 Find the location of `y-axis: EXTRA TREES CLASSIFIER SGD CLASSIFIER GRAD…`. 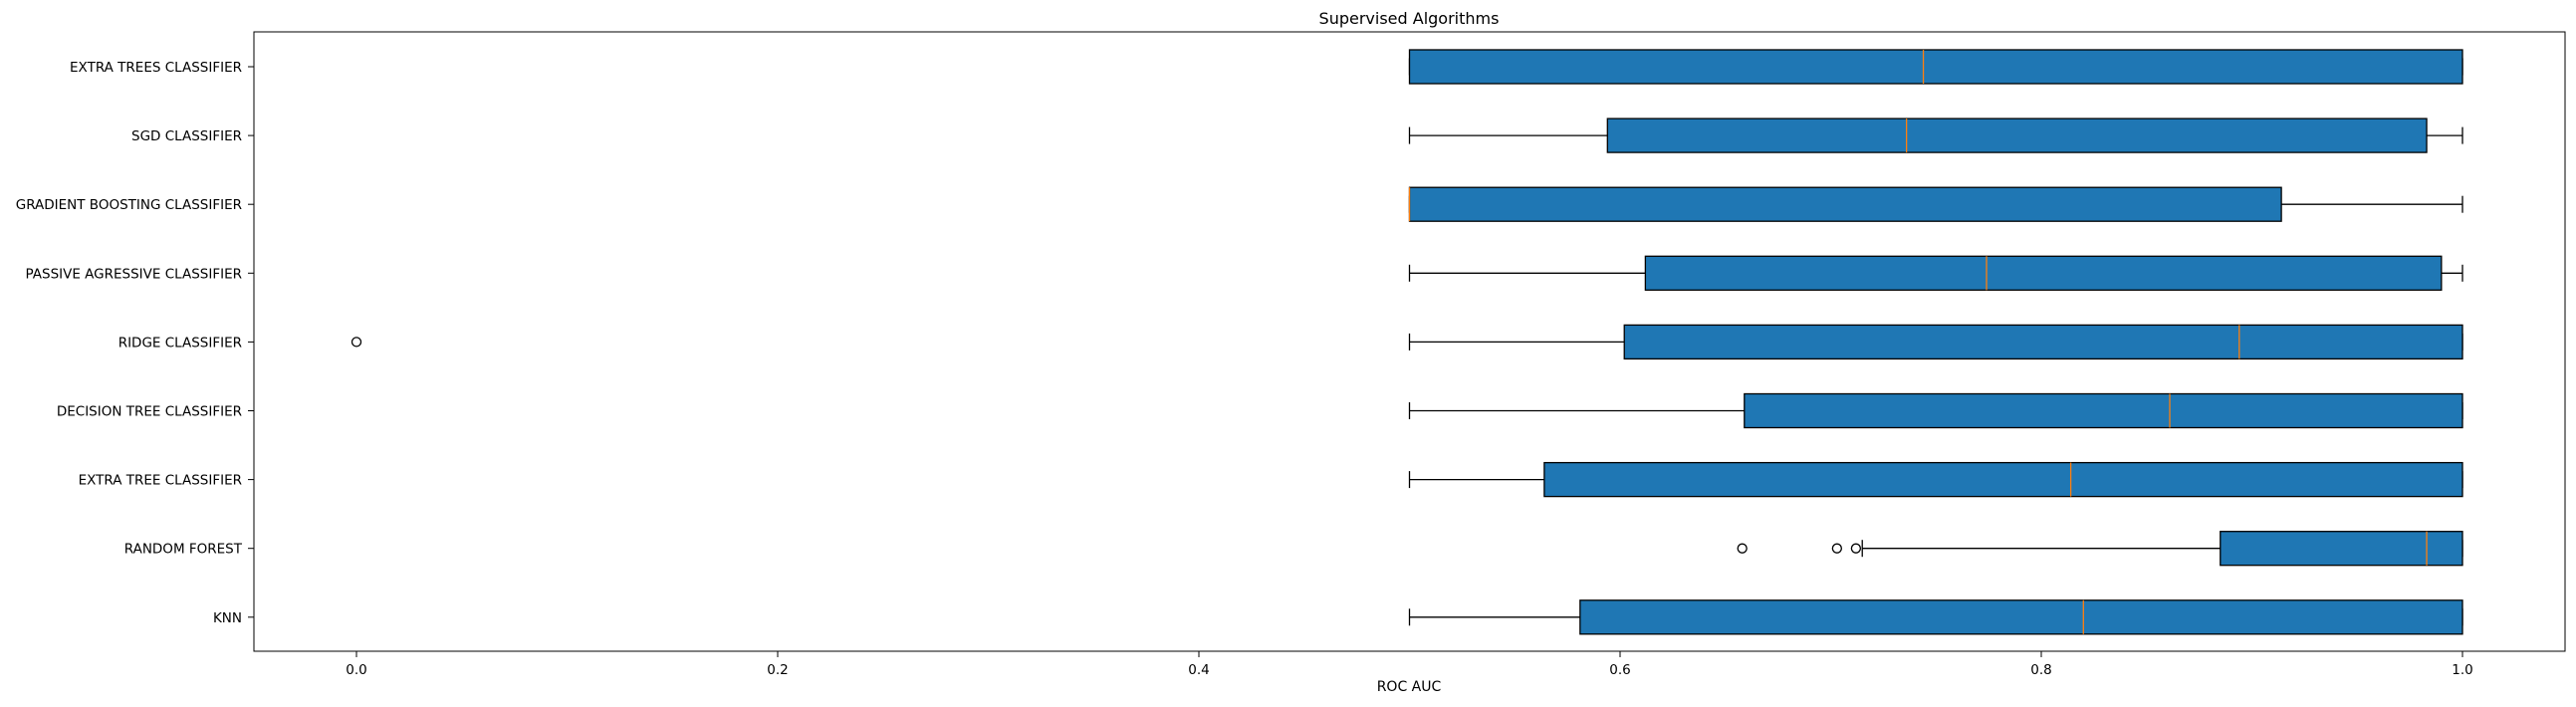

y-axis: EXTRA TREES CLASSIFIER SGD CLASSIFIER GRAD… is located at coordinates (135, 343).